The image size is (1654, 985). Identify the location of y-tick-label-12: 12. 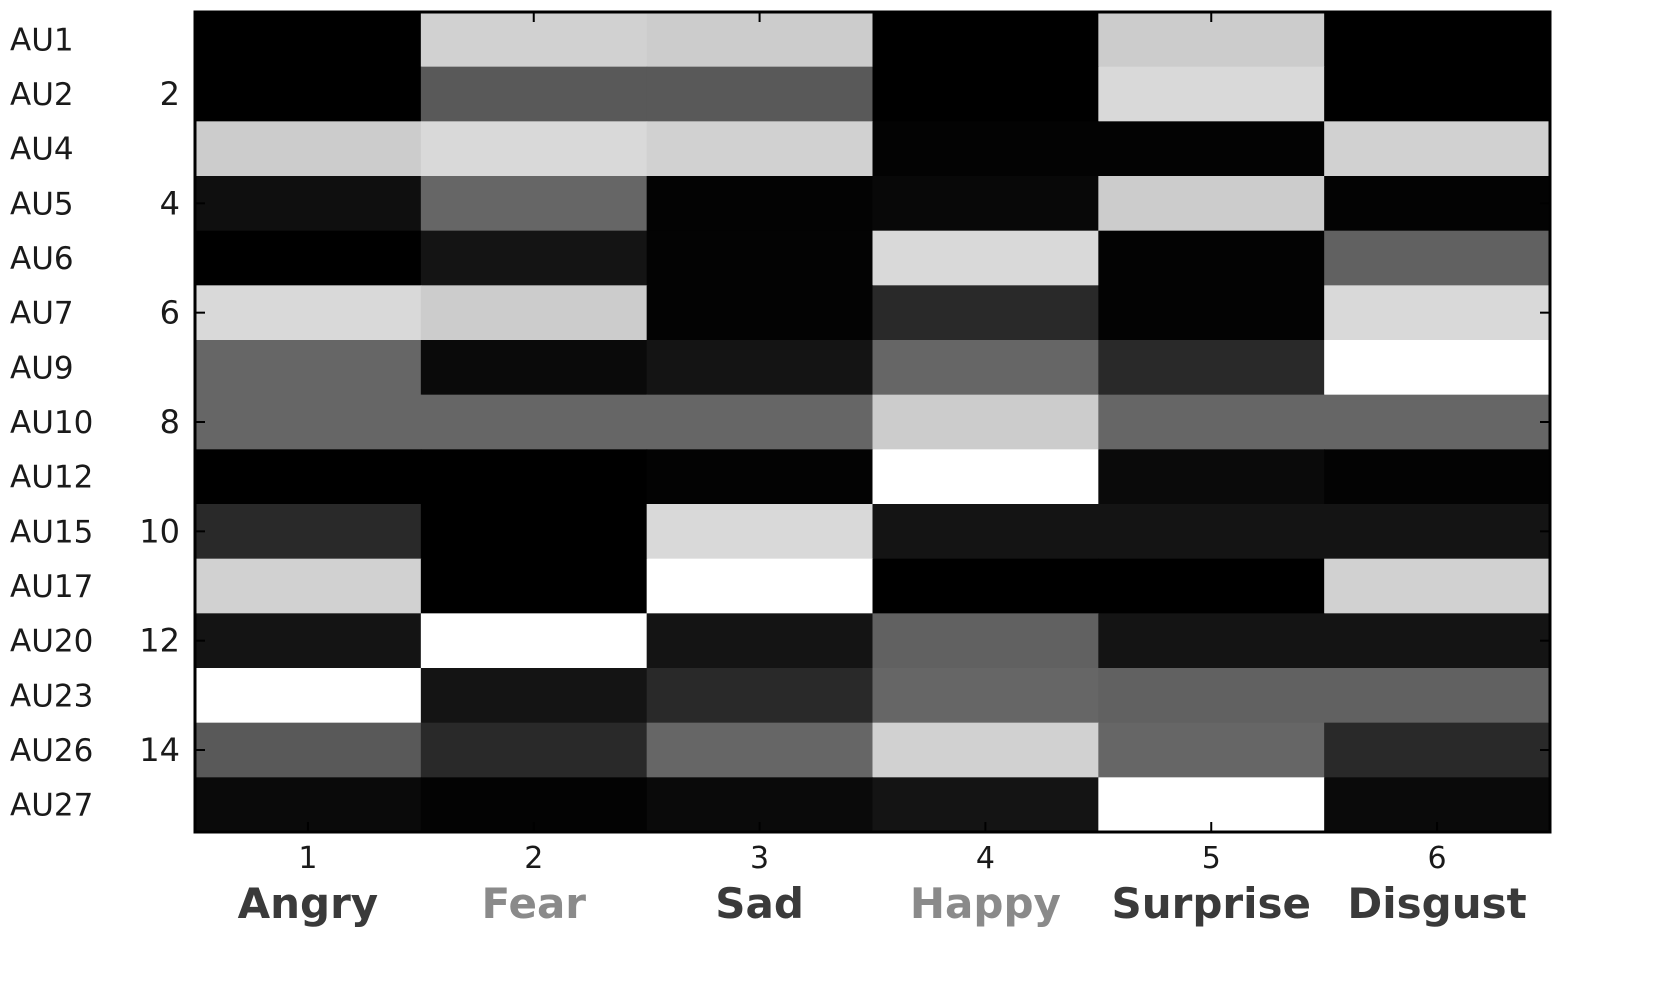
(159, 641).